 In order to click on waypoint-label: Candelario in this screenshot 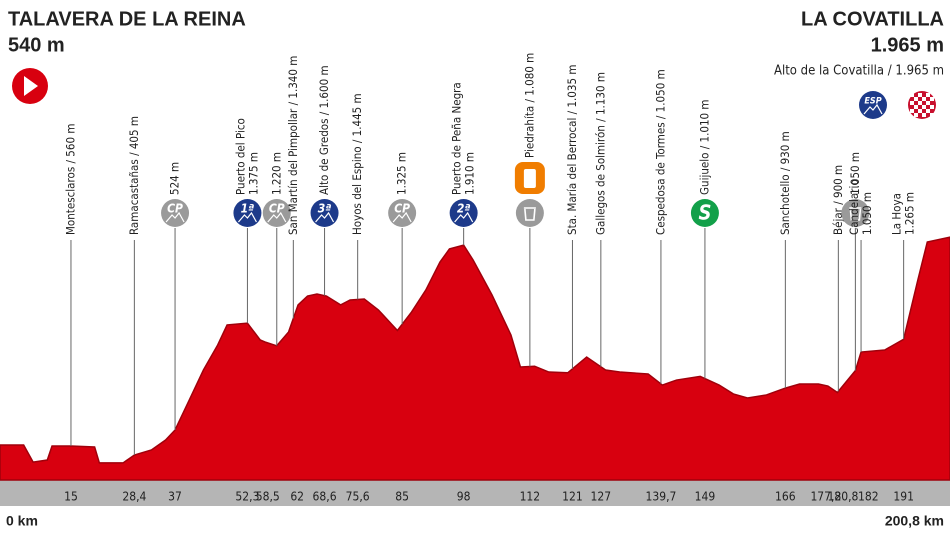, I will do `click(854, 207)`.